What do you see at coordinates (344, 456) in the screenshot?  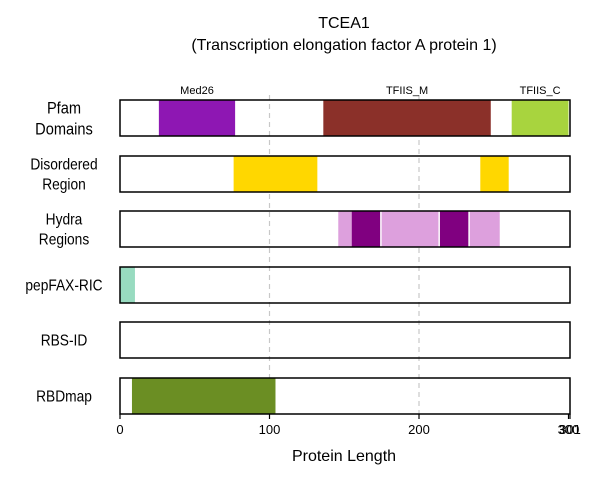 I see `x-axis-label: Protein Length` at bounding box center [344, 456].